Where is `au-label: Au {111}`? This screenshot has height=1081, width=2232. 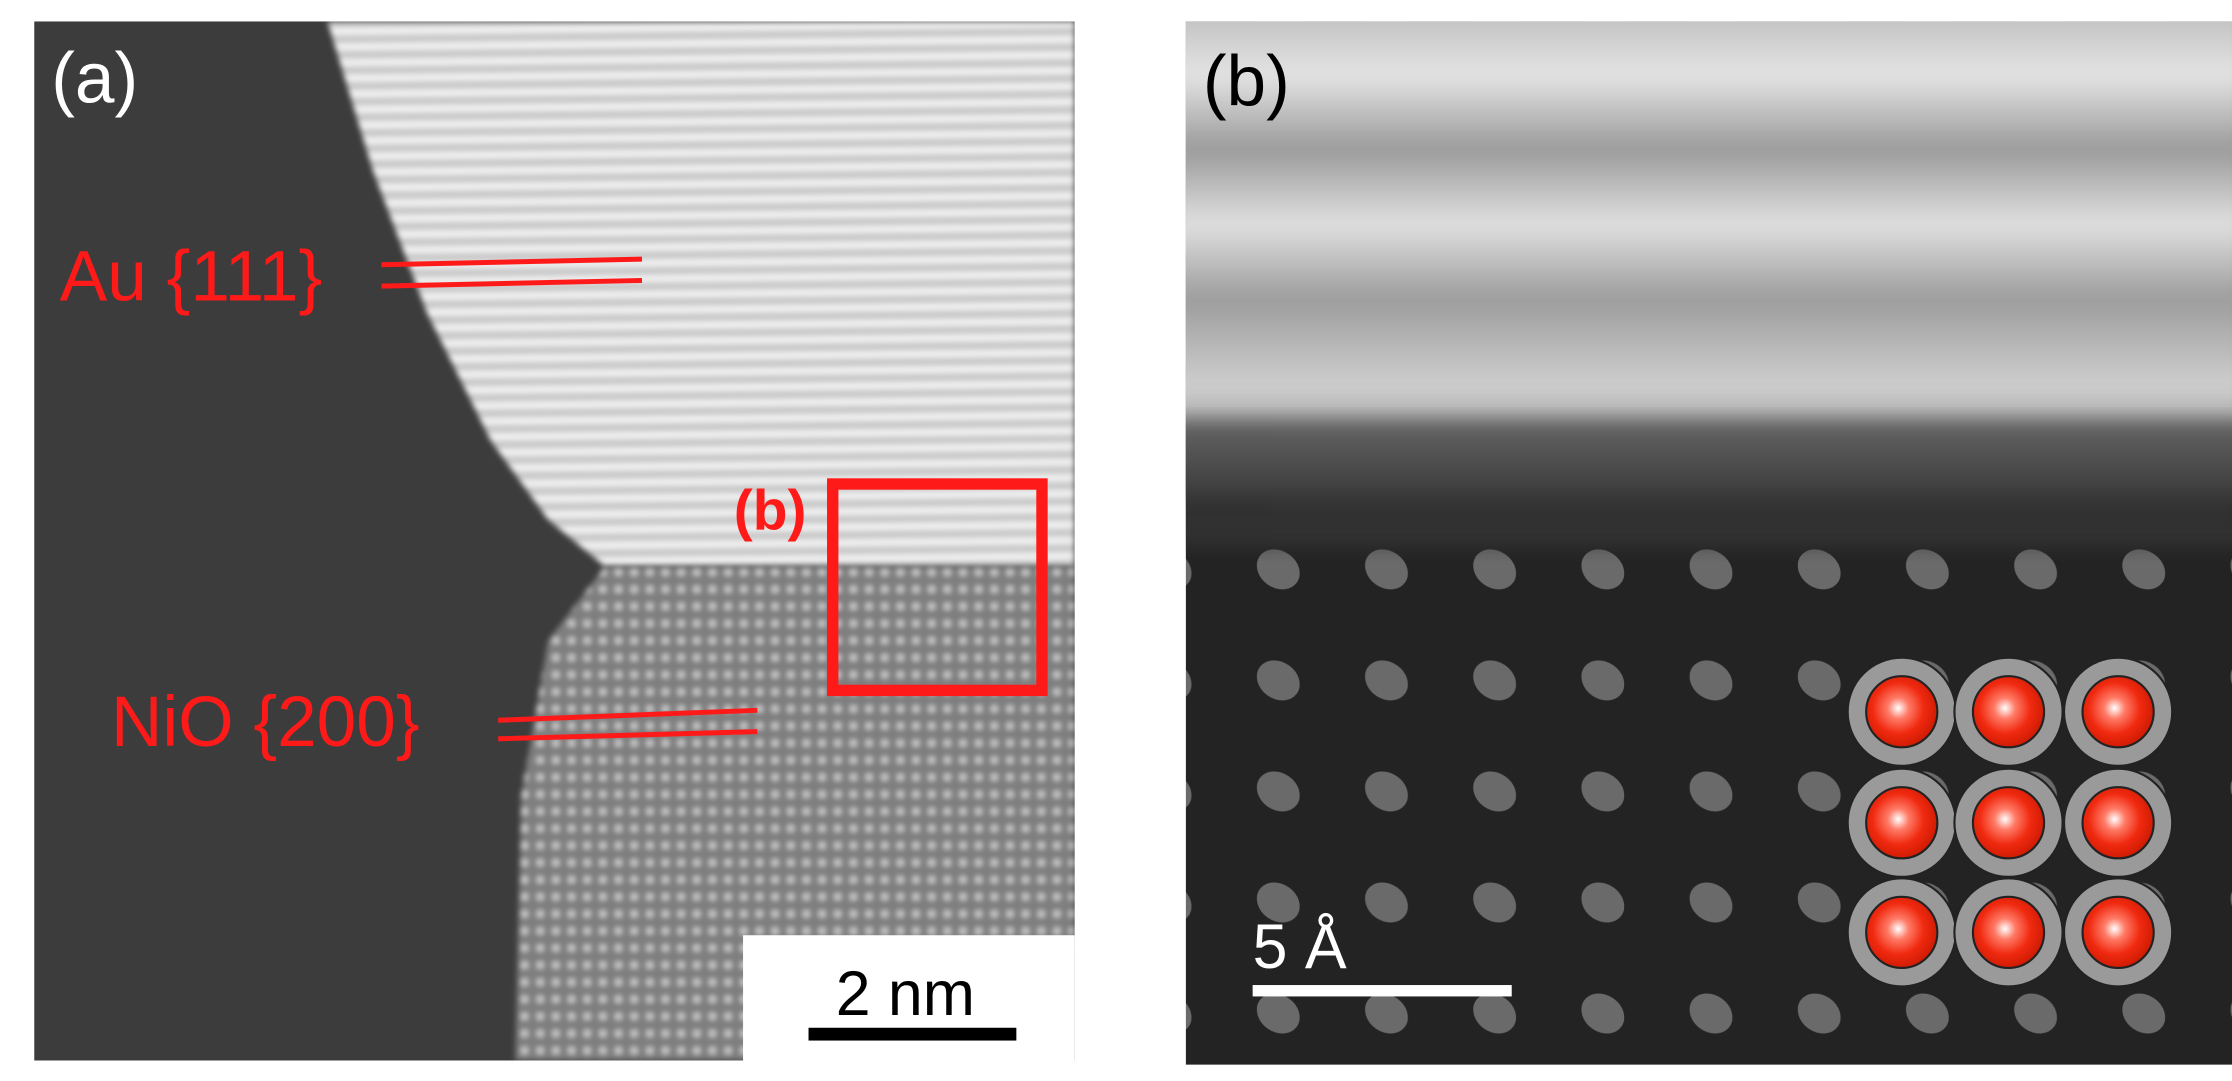 au-label: Au {111} is located at coordinates (191, 276).